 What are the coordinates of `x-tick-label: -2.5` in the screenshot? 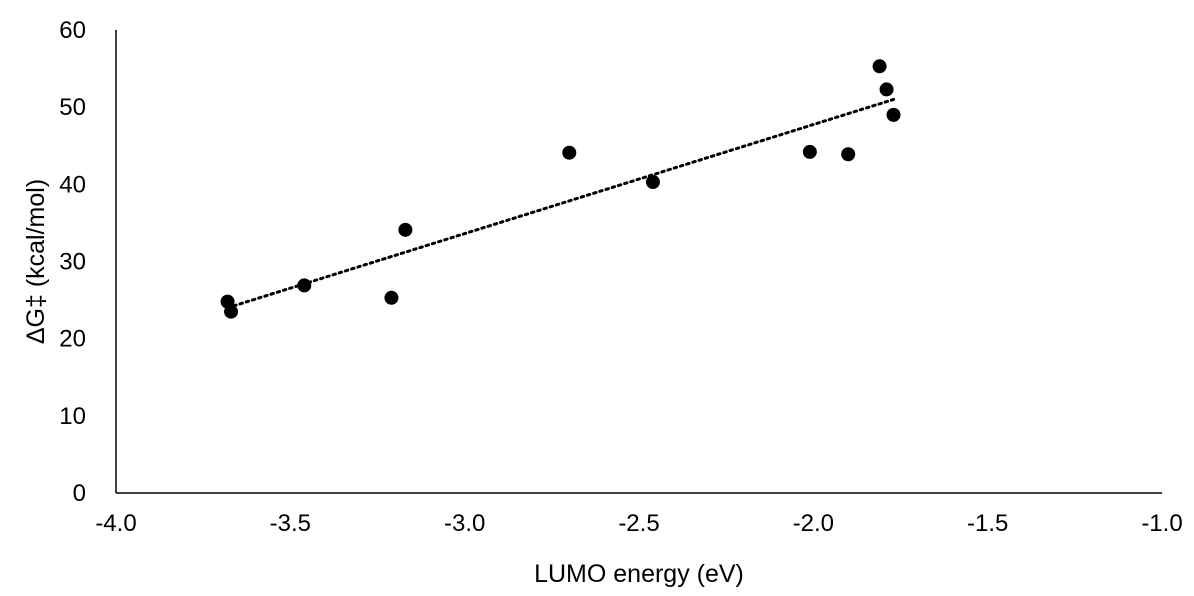 It's located at (638, 523).